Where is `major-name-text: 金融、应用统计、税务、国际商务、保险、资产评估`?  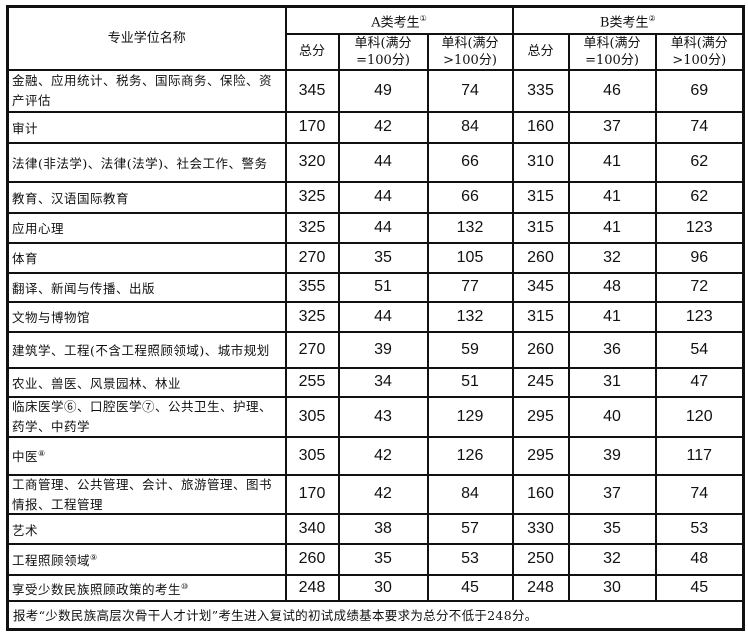
major-name-text: 金融、应用统计、税务、国际商务、保险、资产评估 is located at coordinates (142, 90).